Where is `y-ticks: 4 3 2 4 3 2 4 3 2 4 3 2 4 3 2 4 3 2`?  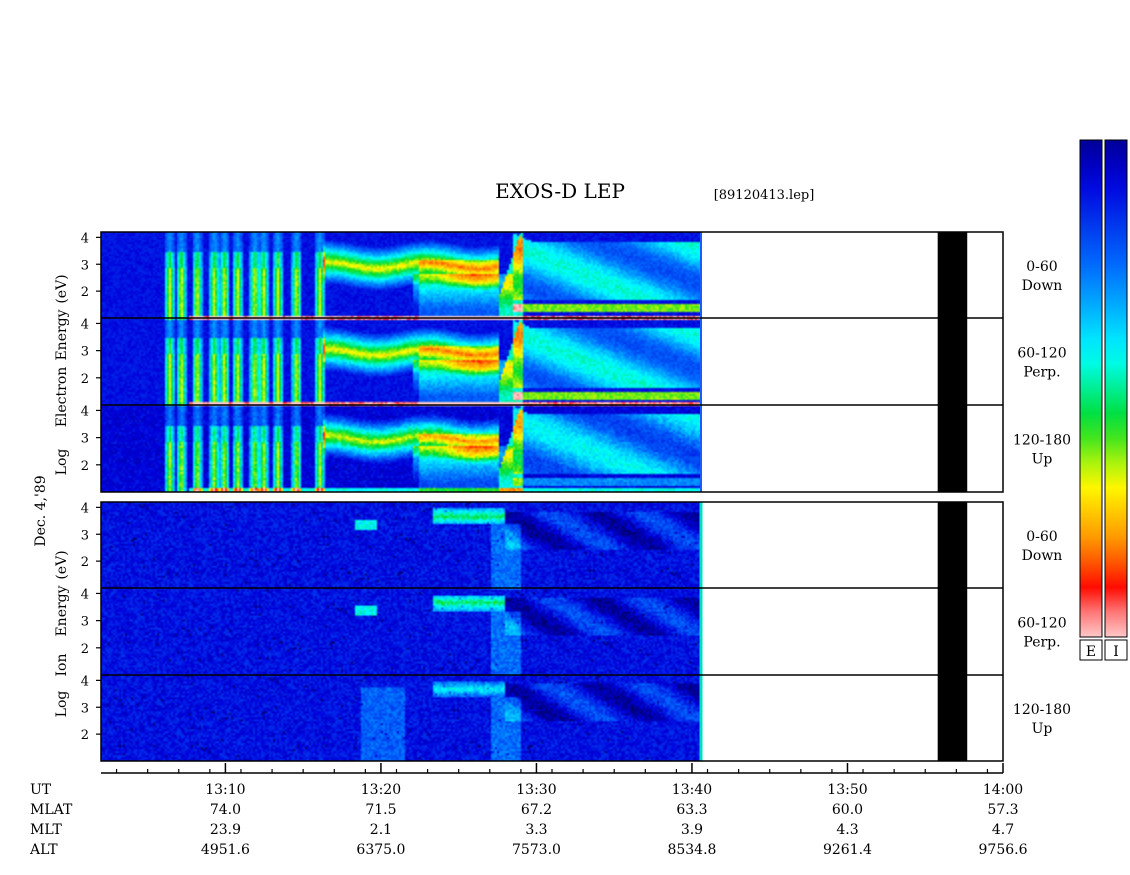
y-ticks: 4 3 2 4 3 2 4 3 2 4 3 2 4 3 2 4 3 2 is located at coordinates (91, 487).